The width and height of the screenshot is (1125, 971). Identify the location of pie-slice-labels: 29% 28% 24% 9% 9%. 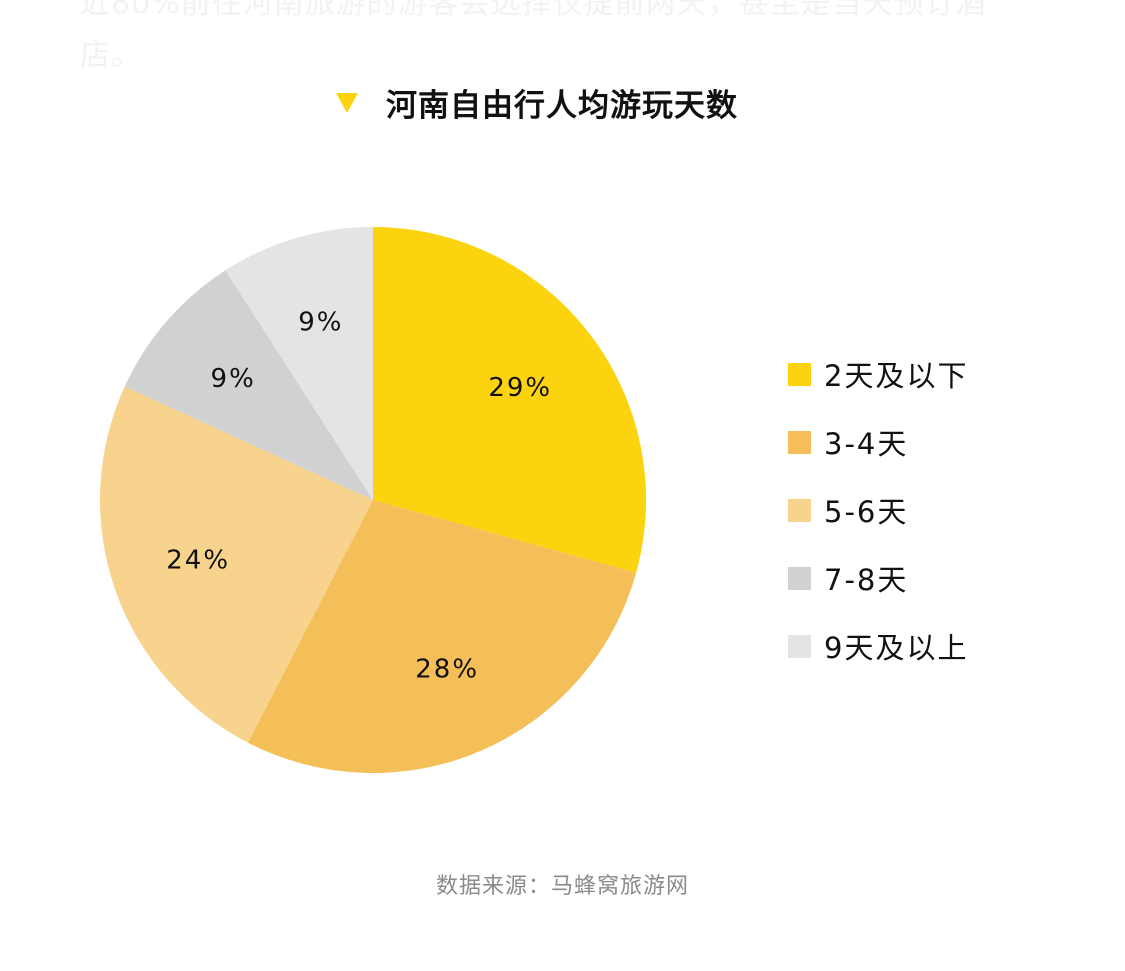
(359, 495).